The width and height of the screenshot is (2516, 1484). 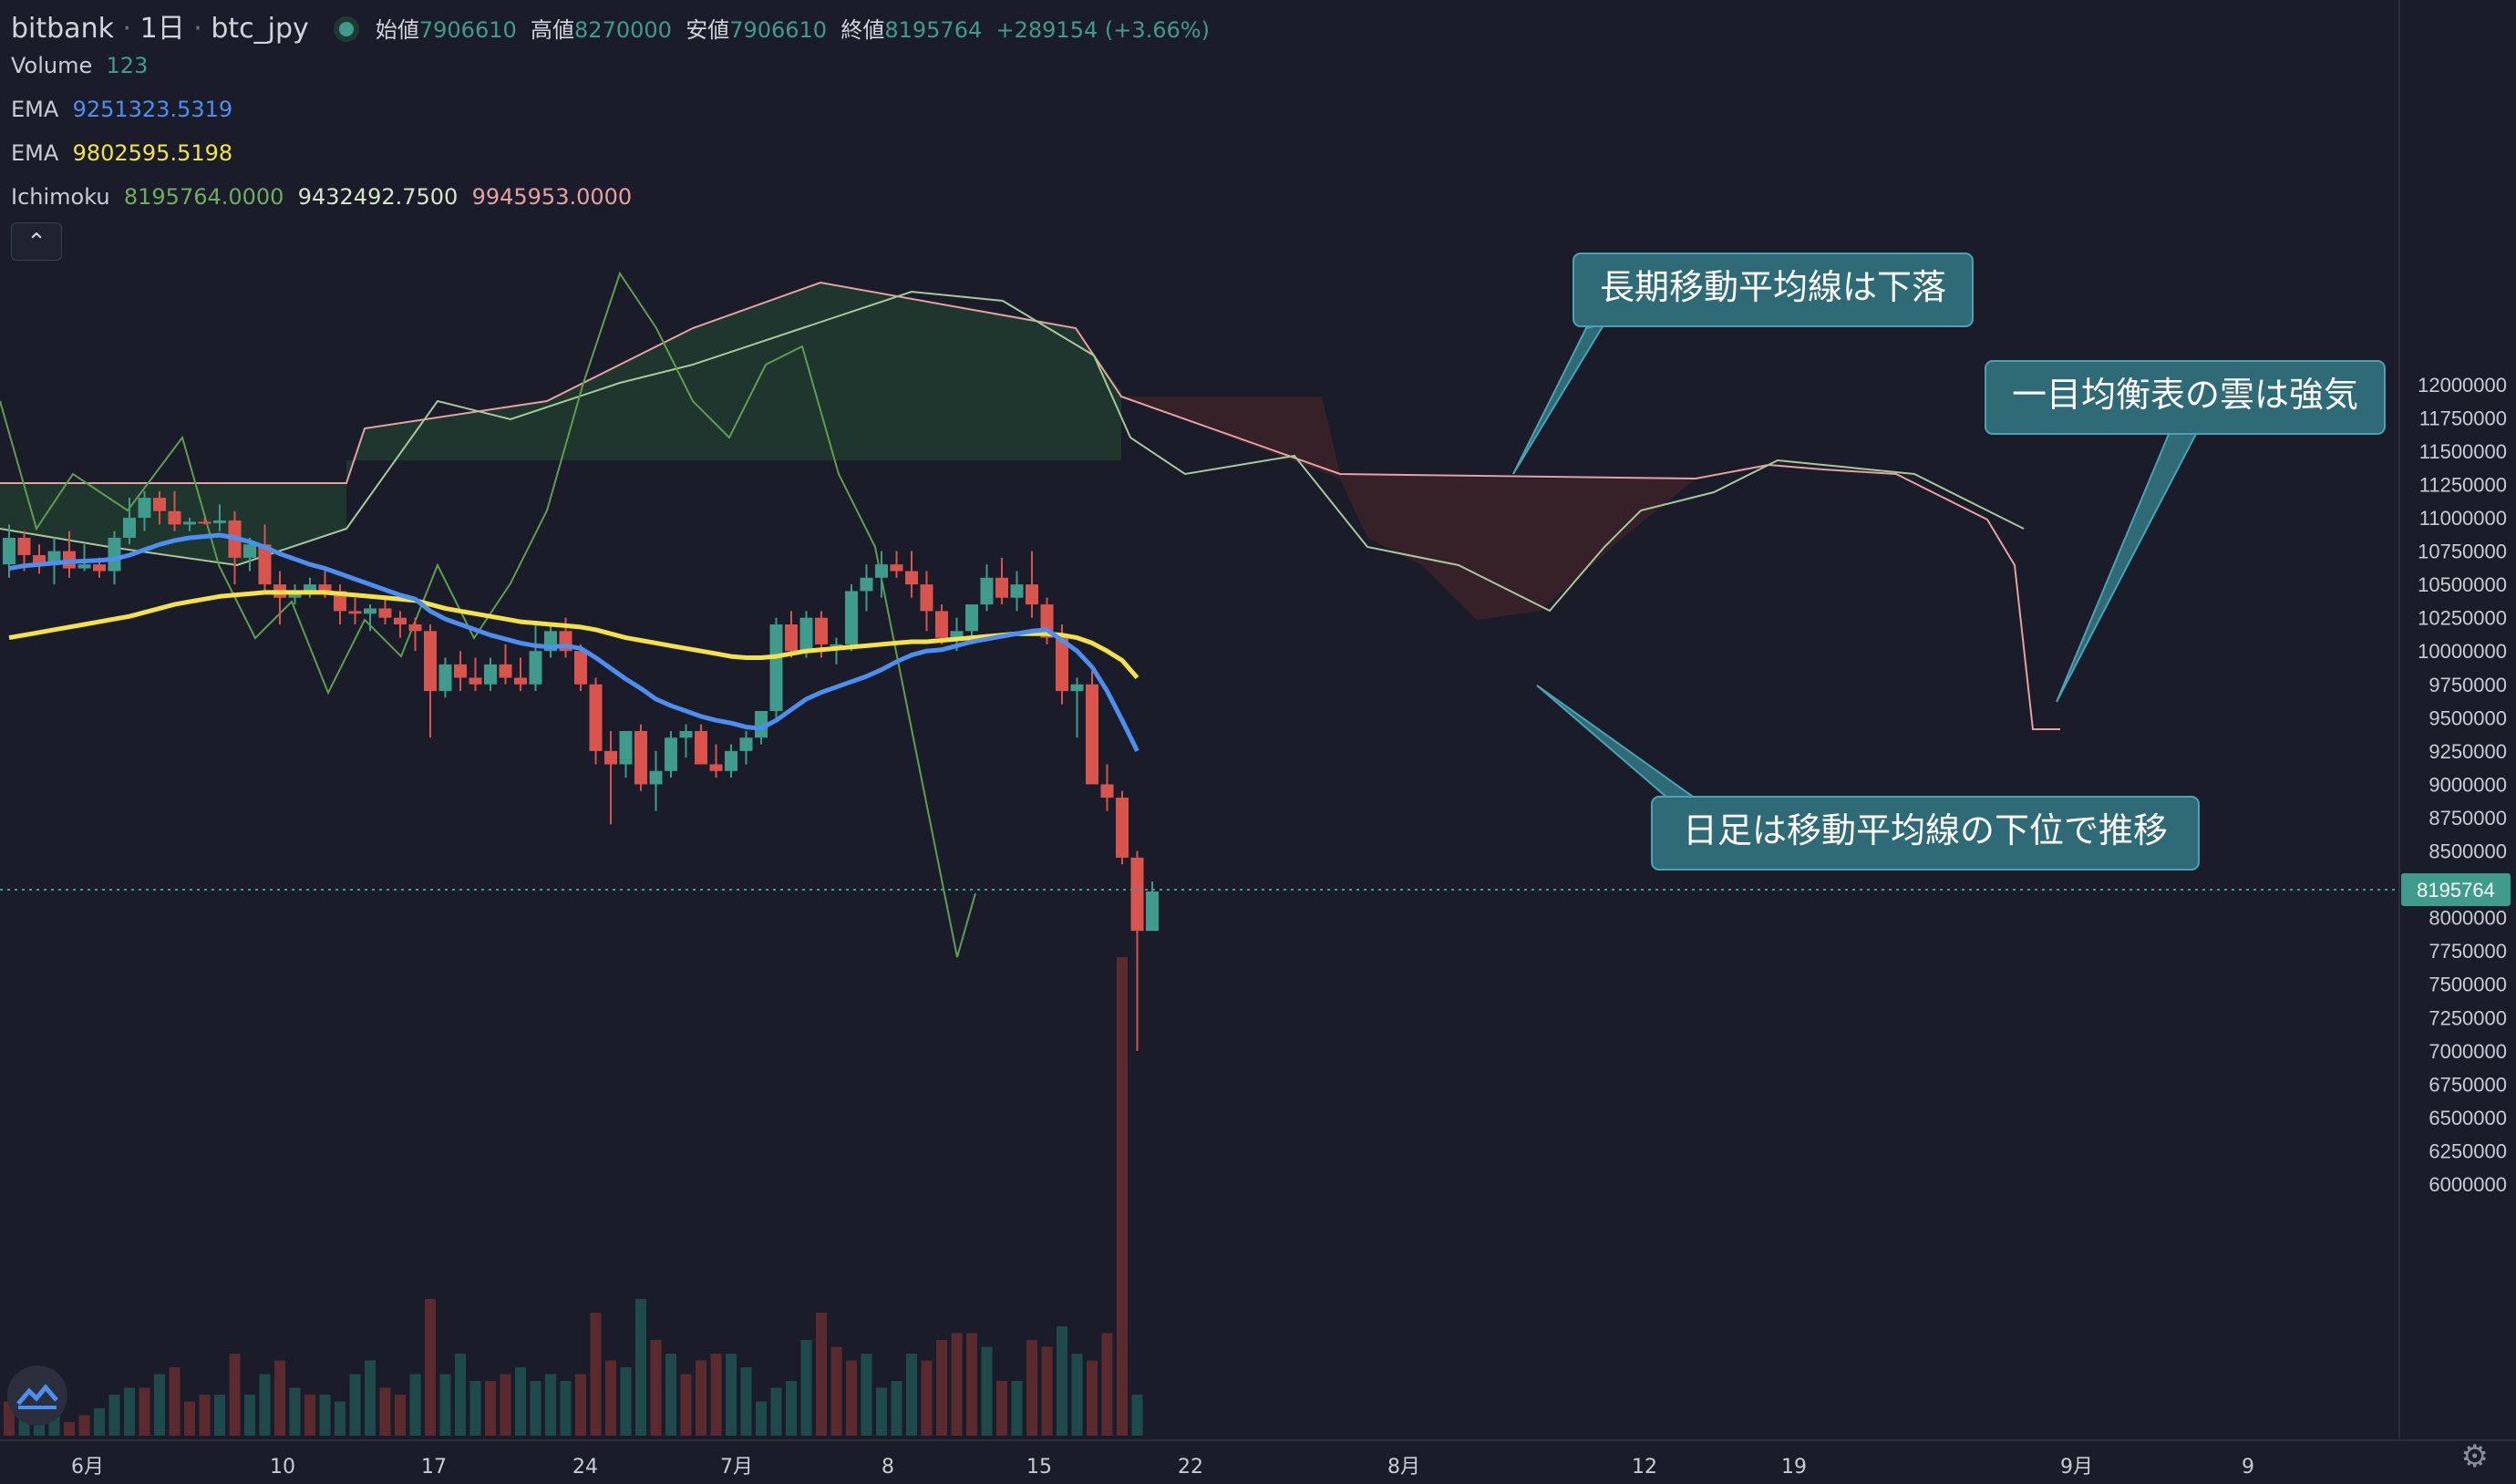 I want to click on volume-value: 123, so click(x=128, y=65).